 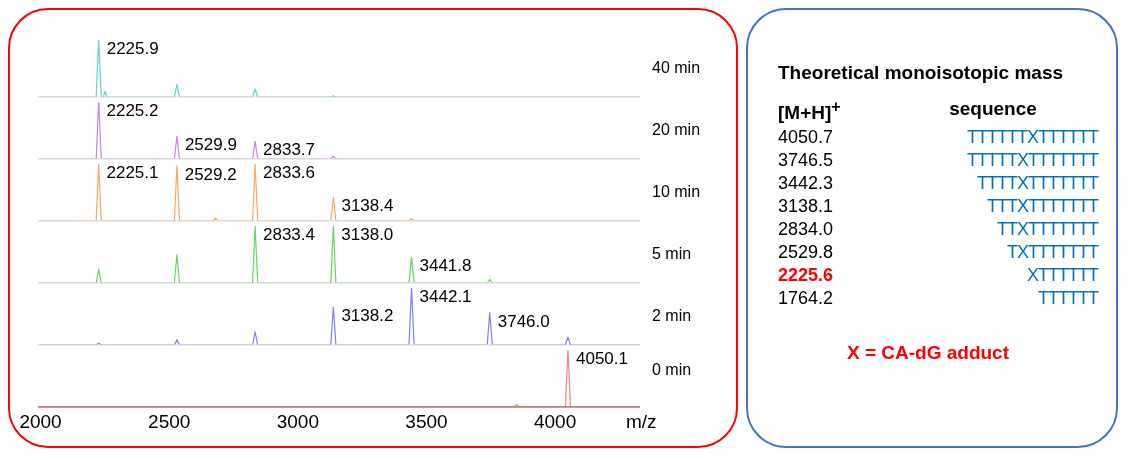 What do you see at coordinates (210, 145) in the screenshot?
I see `annotation: 2529.9` at bounding box center [210, 145].